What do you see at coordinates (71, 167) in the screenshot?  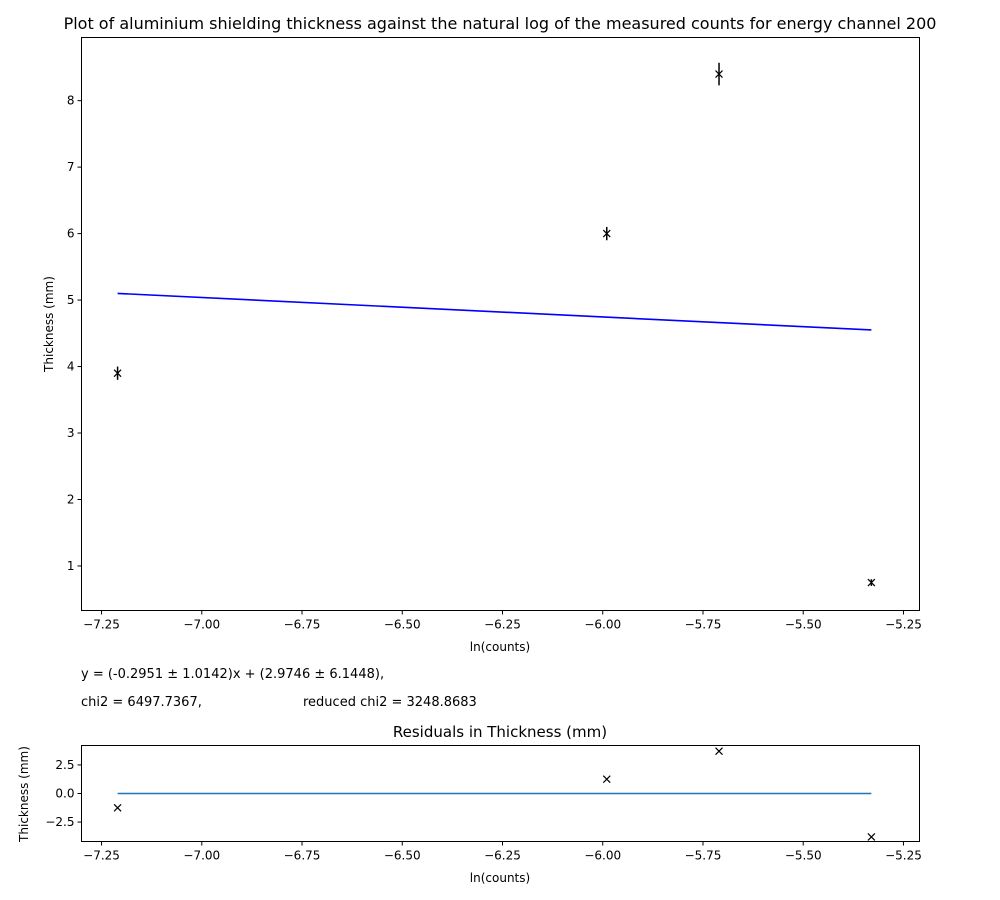 I see `main-y-tick-label: 7` at bounding box center [71, 167].